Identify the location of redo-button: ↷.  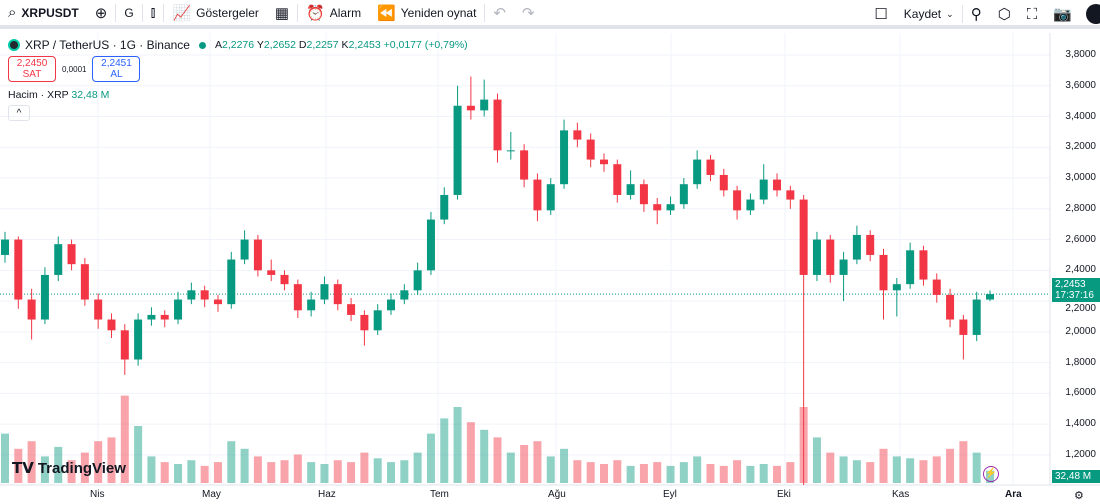
(528, 13).